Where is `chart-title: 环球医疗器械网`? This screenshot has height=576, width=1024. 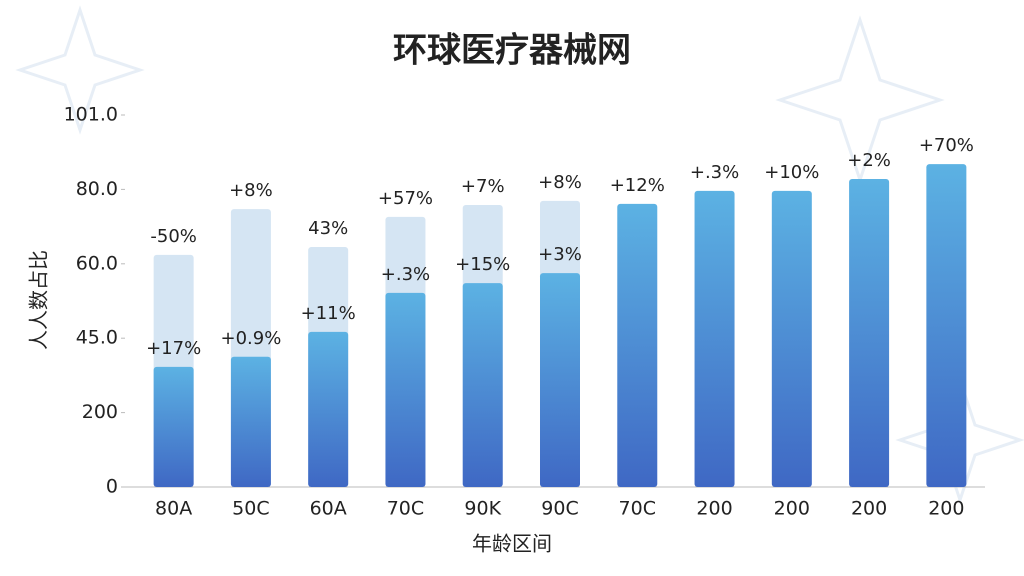 chart-title: 环球医疗器械网 is located at coordinates (512, 51).